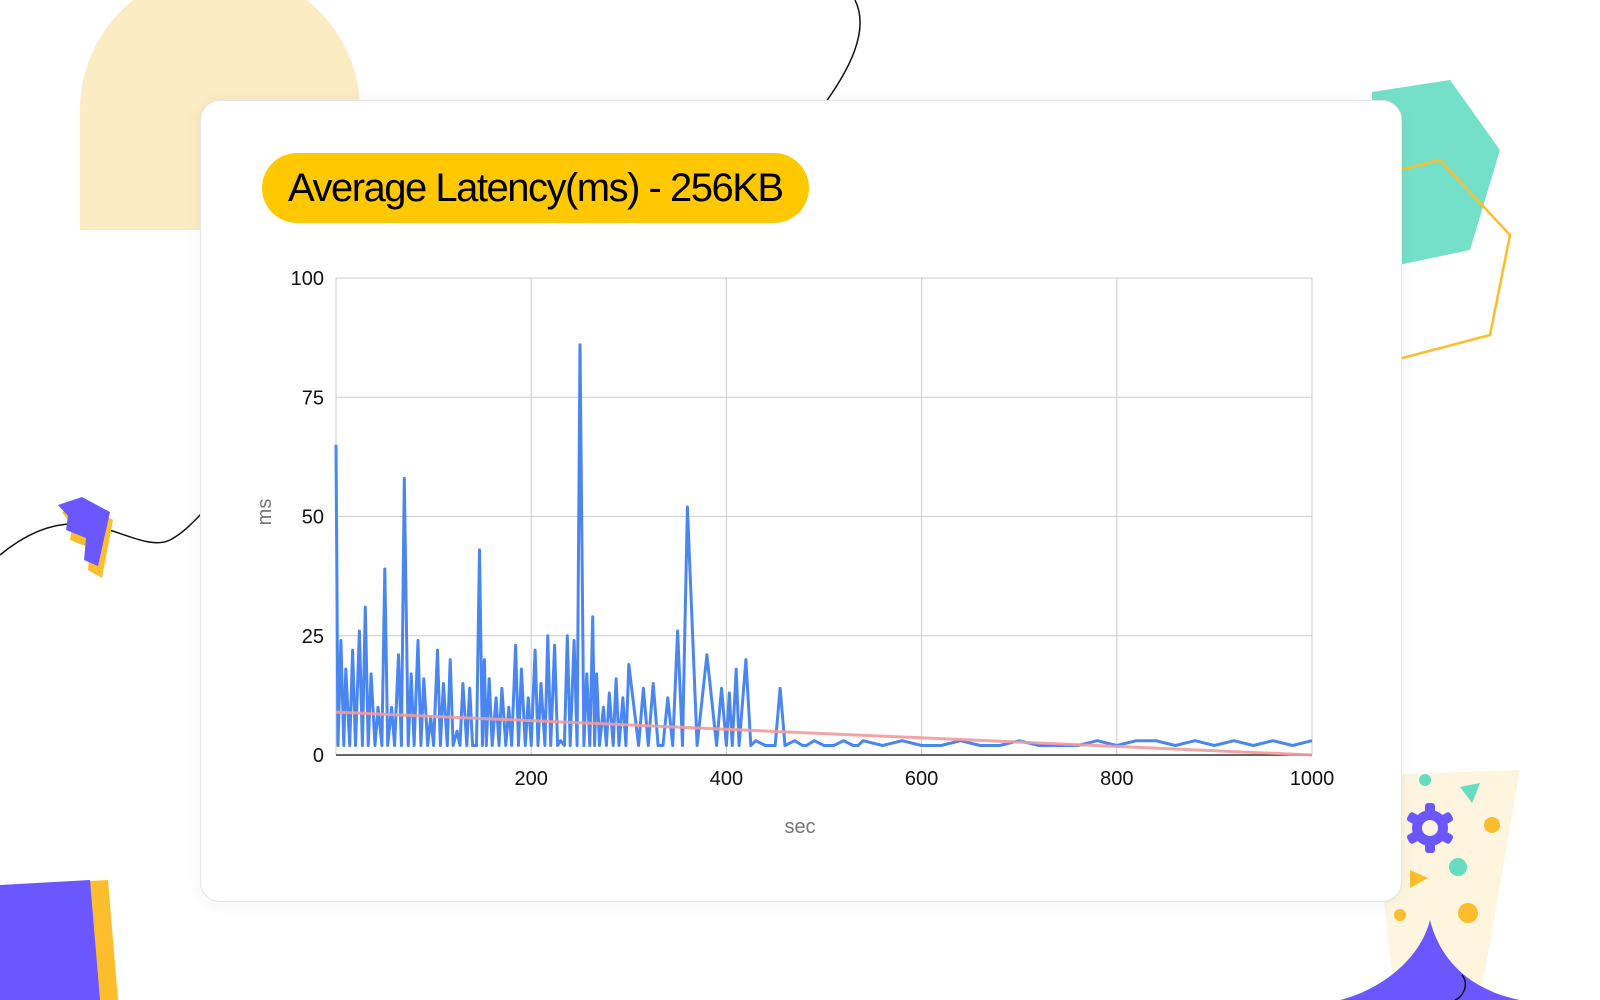 The width and height of the screenshot is (1600, 1000). What do you see at coordinates (84, 531) in the screenshot?
I see `purple-zigzag-shape` at bounding box center [84, 531].